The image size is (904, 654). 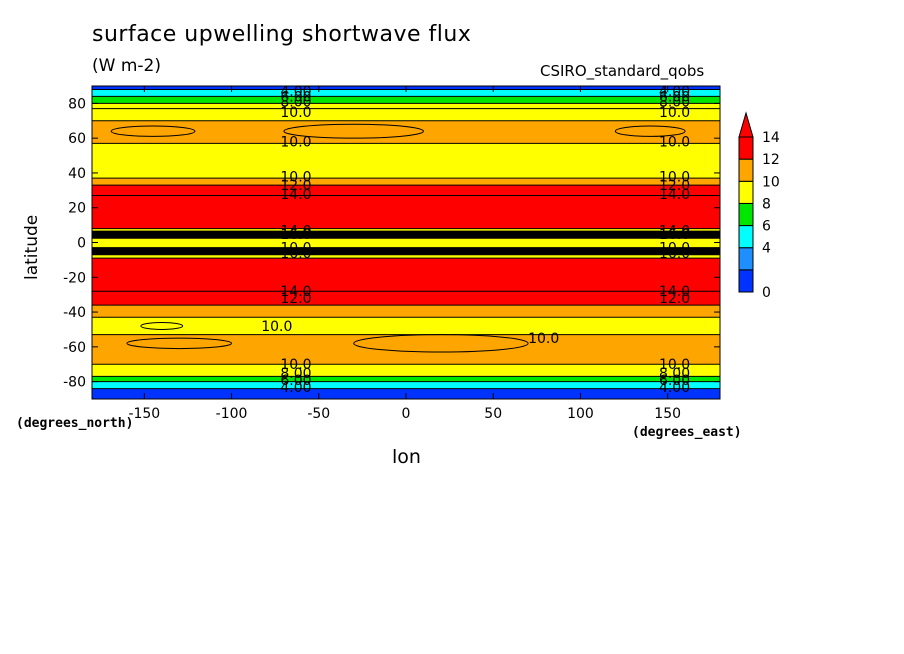 I want to click on chart-units: (W m-2), so click(x=126, y=66).